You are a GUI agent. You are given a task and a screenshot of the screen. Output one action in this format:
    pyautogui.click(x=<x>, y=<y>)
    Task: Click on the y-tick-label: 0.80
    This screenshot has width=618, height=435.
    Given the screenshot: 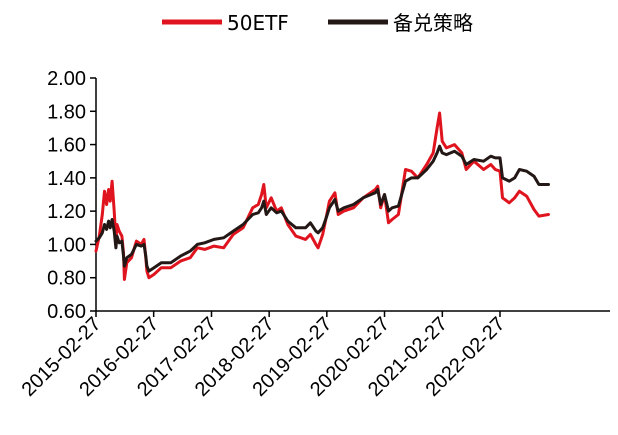 What is the action you would take?
    pyautogui.click(x=66, y=279)
    